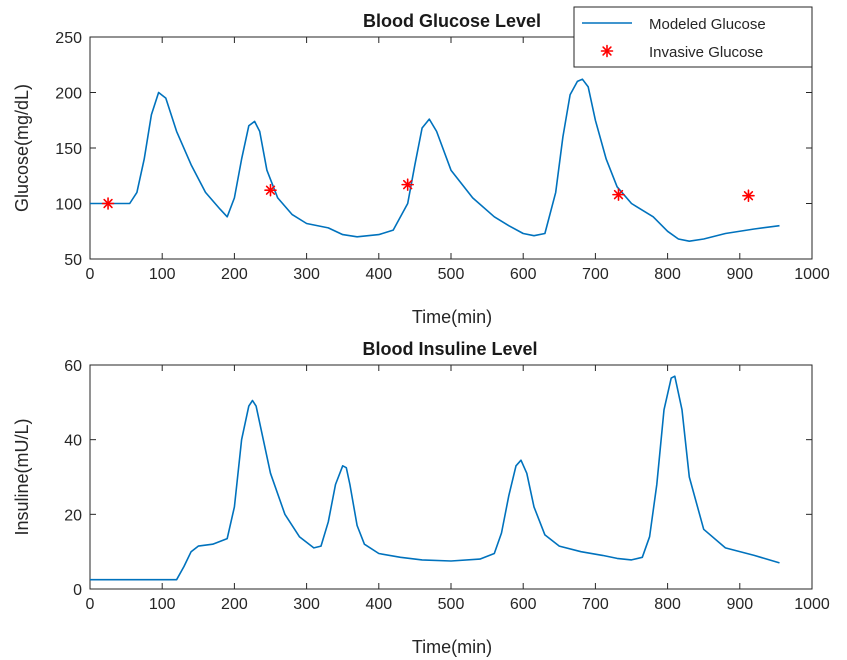 This screenshot has width=847, height=660. I want to click on glucose-y-axis-label: Glucose(mg/dL), so click(22, 148).